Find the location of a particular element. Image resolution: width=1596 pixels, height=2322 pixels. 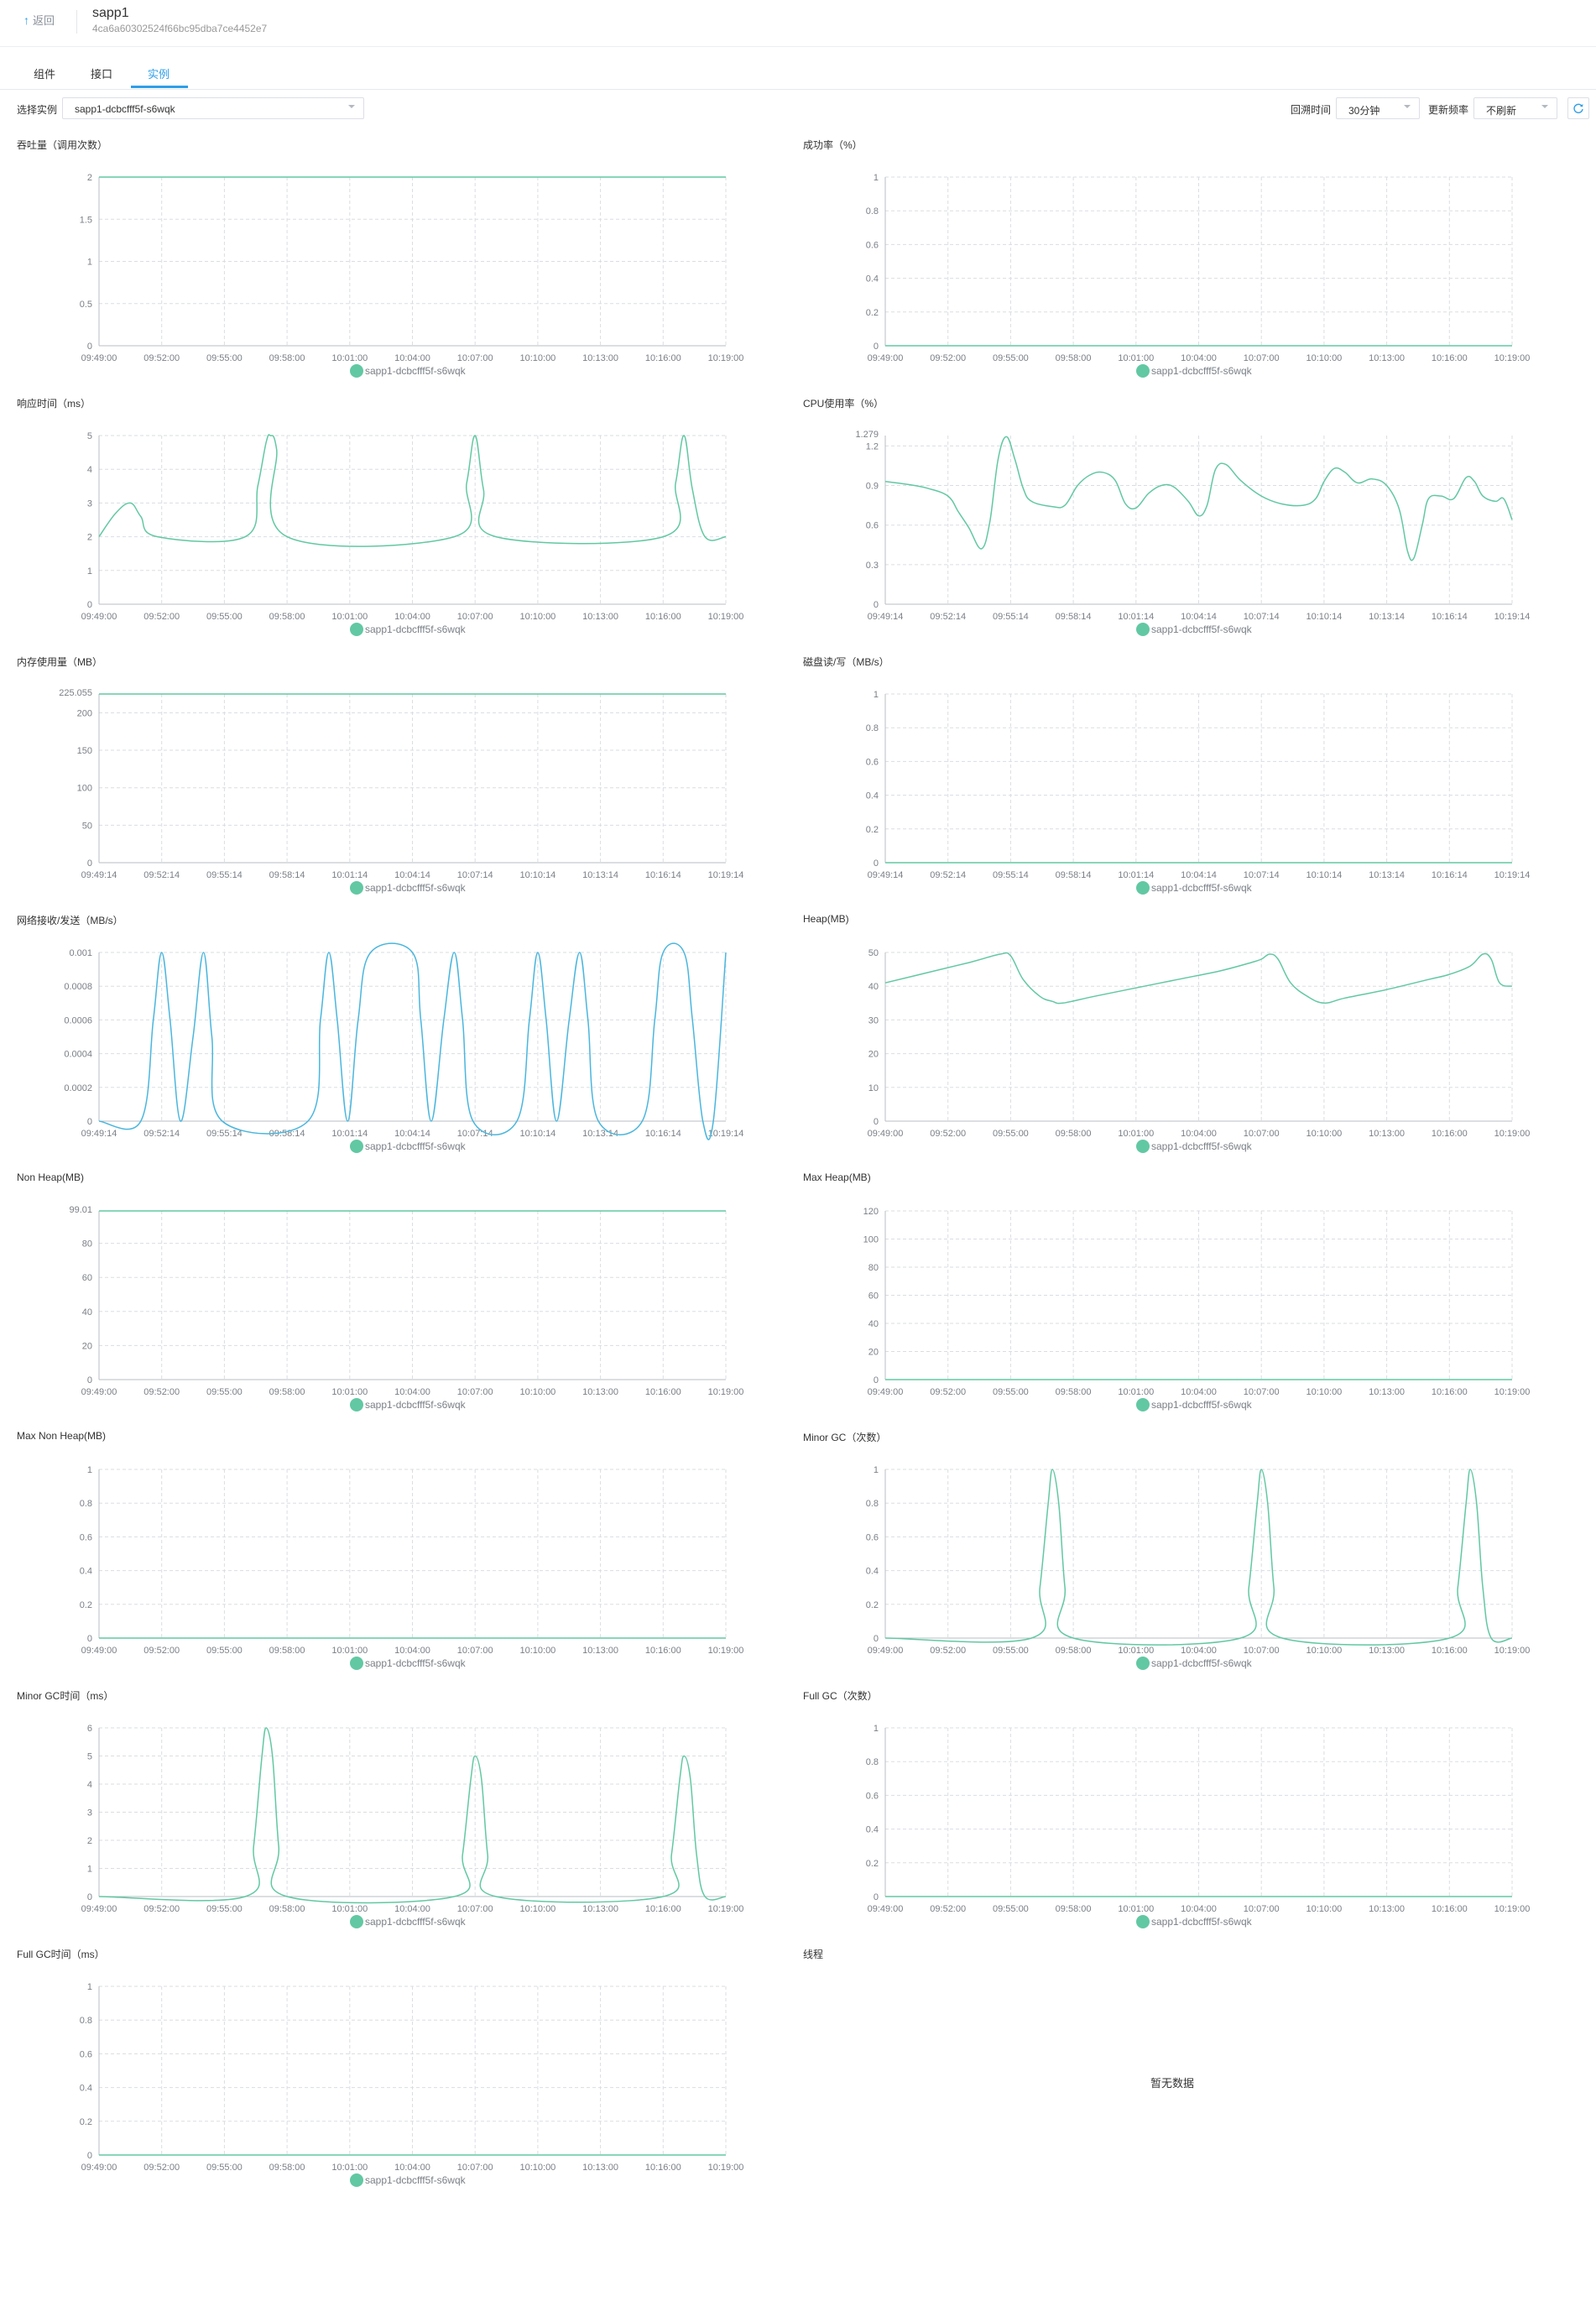

y-tick-label: 0.0004 is located at coordinates (78, 1055).